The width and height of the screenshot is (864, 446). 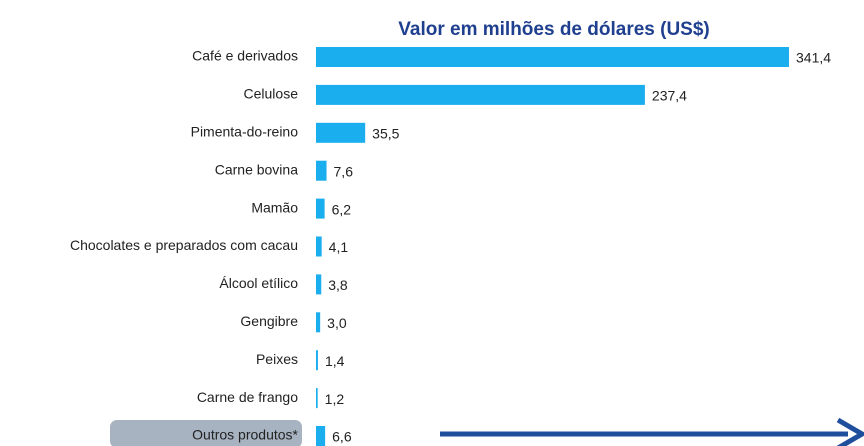 What do you see at coordinates (669, 96) in the screenshot?
I see `value-label: 237,4` at bounding box center [669, 96].